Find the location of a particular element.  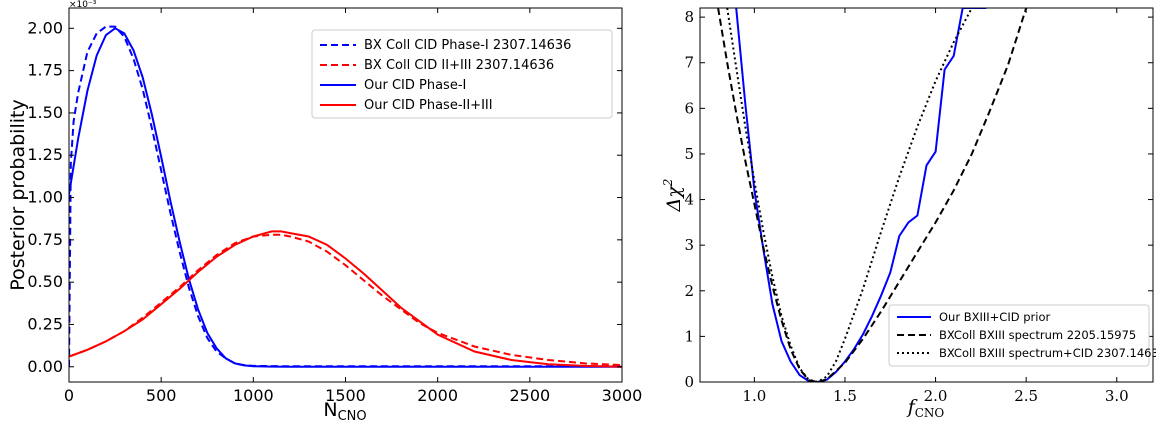

right-y-axis-label: Δχ2 is located at coordinates (673, 196).